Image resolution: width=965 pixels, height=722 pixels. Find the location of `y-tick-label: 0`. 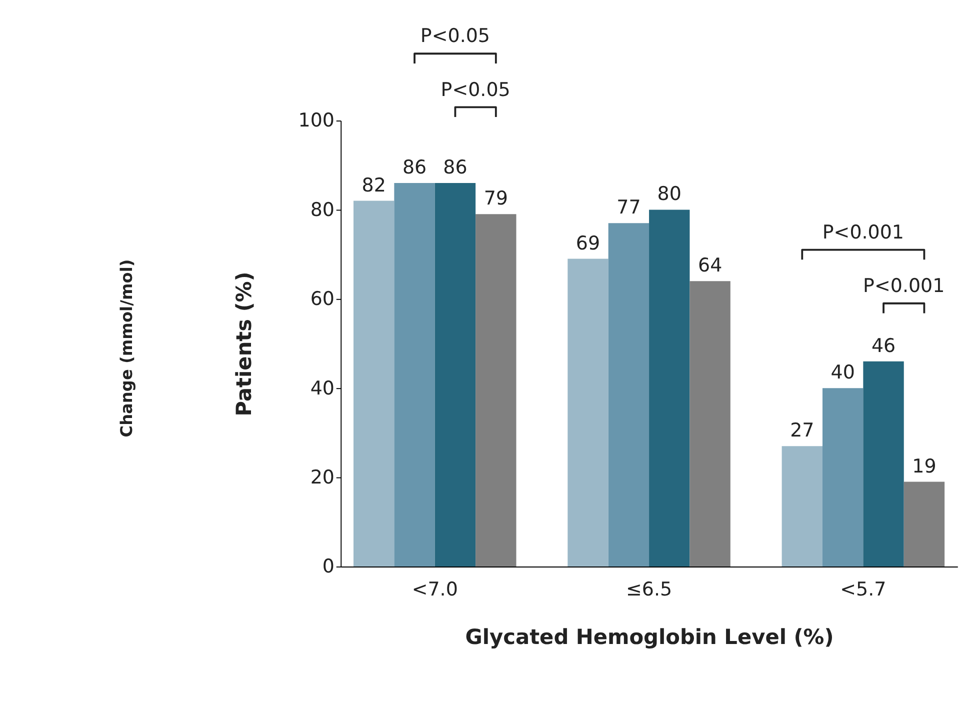

y-tick-label: 0 is located at coordinates (328, 567).